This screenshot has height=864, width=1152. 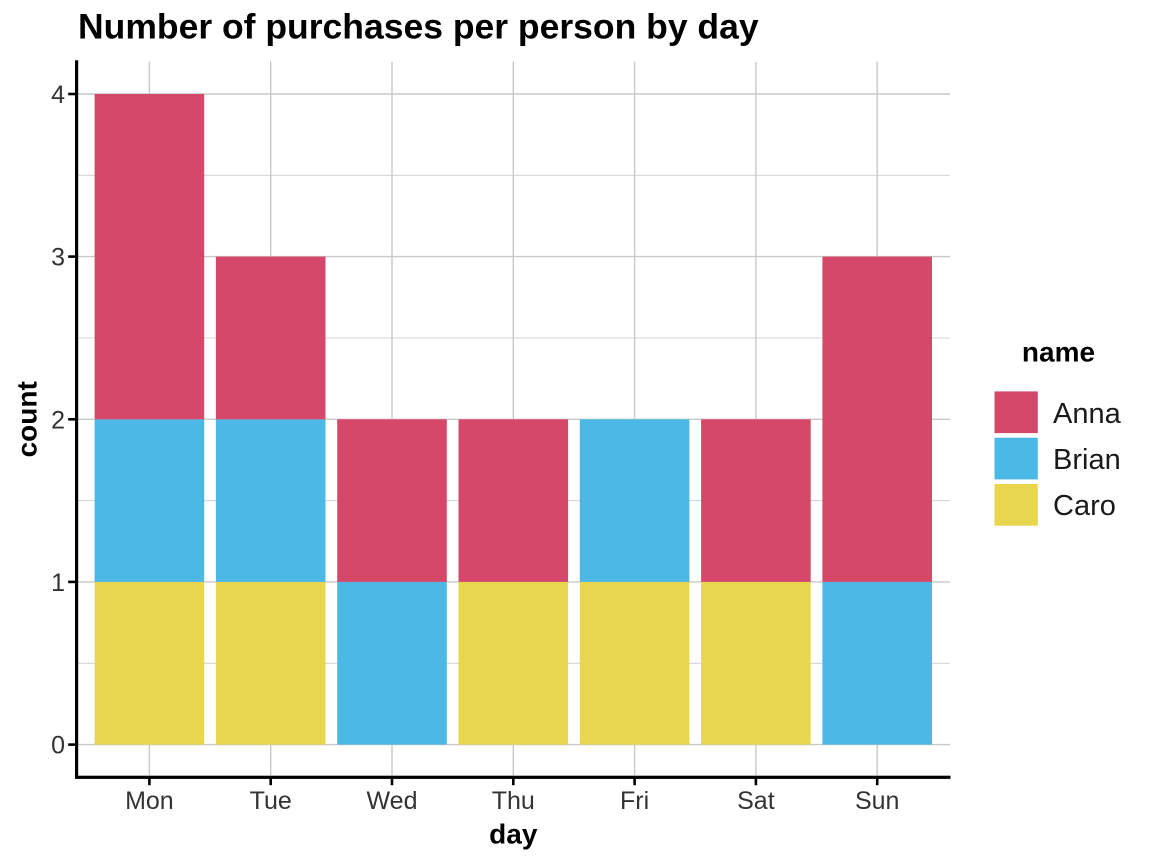 I want to click on svg-text: 1, so click(x=58, y=583).